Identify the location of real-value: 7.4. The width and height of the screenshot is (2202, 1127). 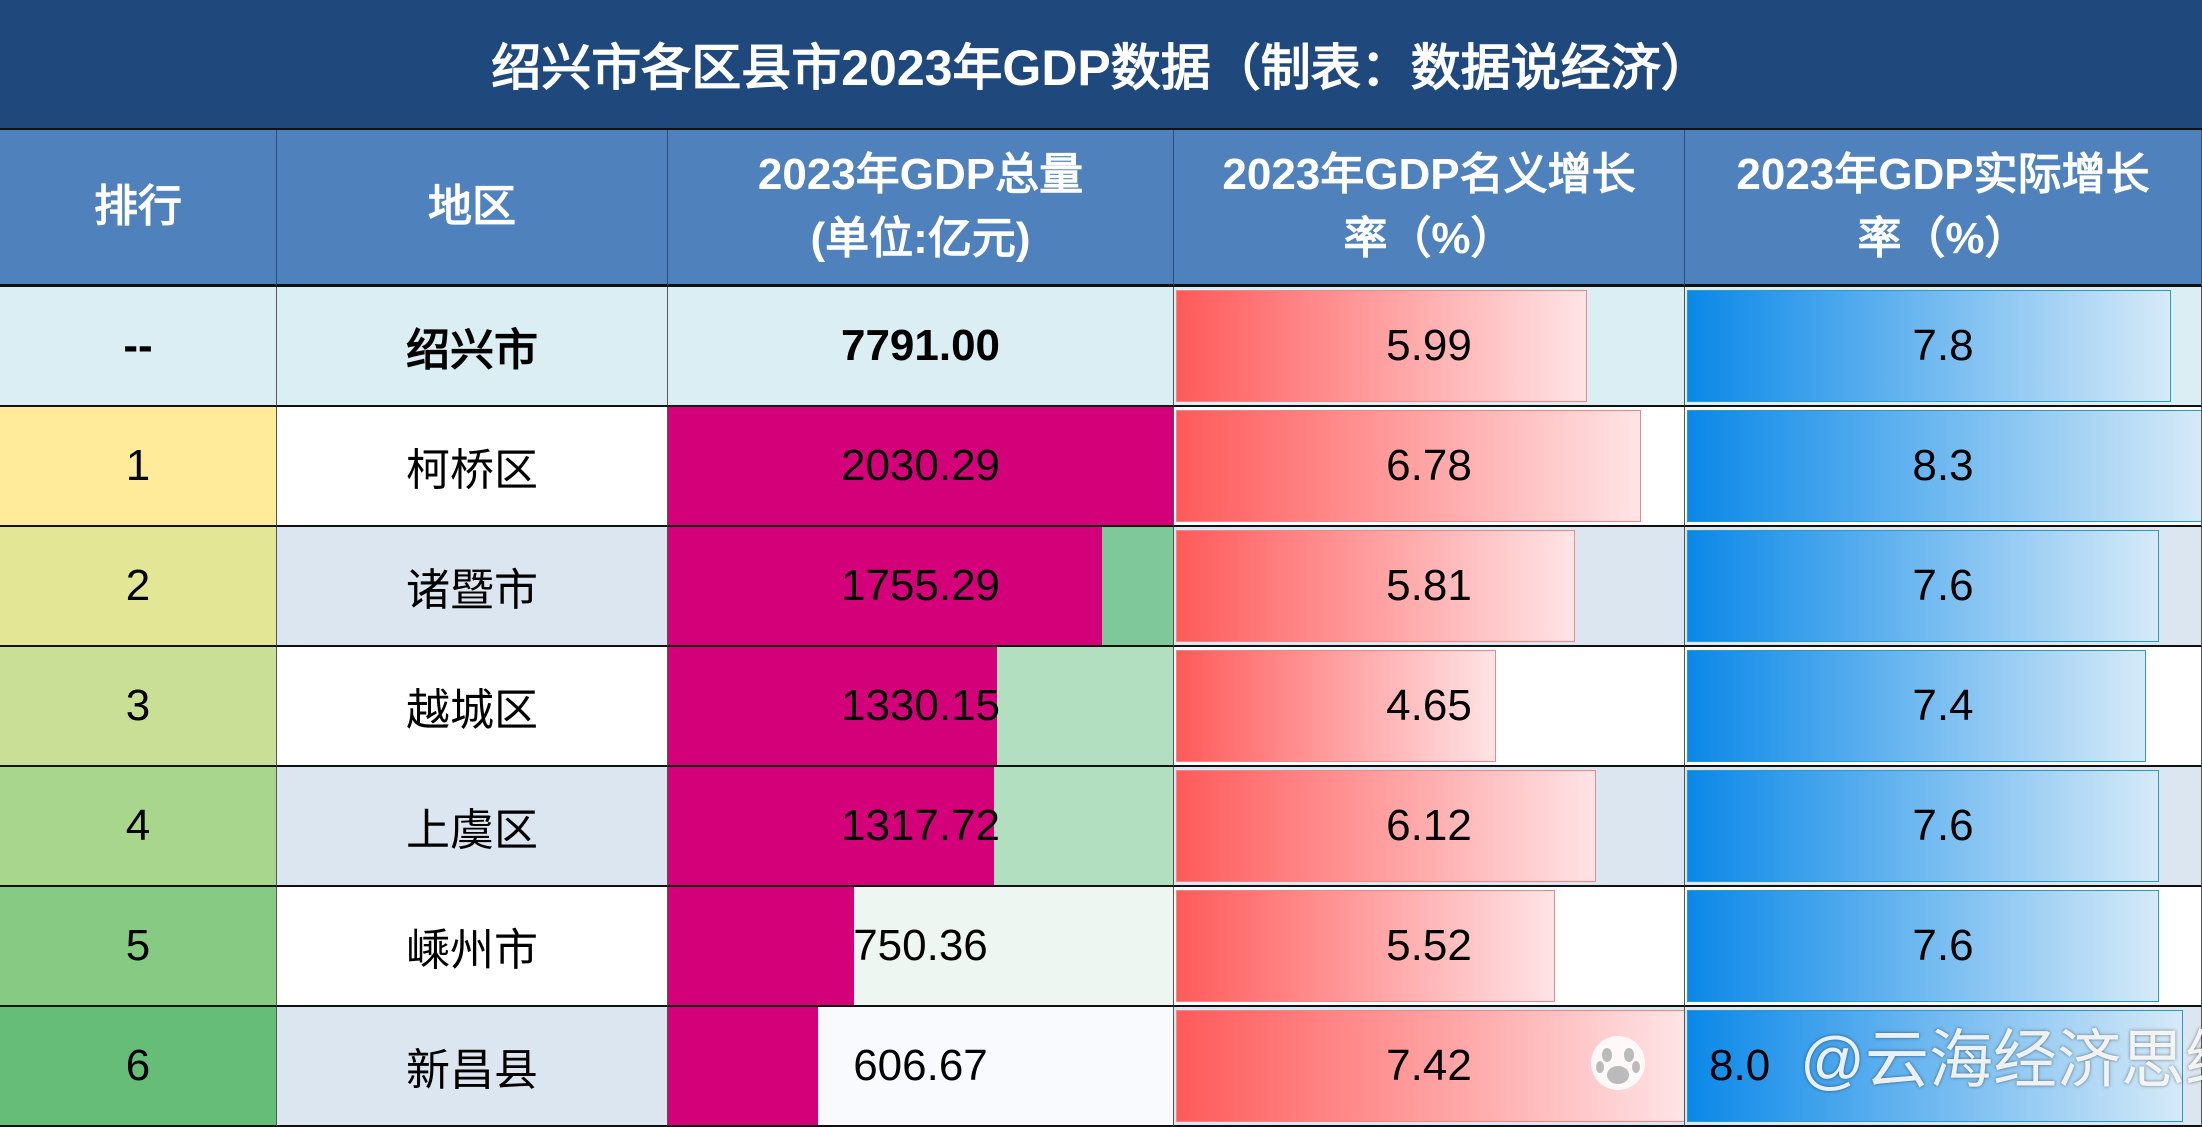
(1943, 705).